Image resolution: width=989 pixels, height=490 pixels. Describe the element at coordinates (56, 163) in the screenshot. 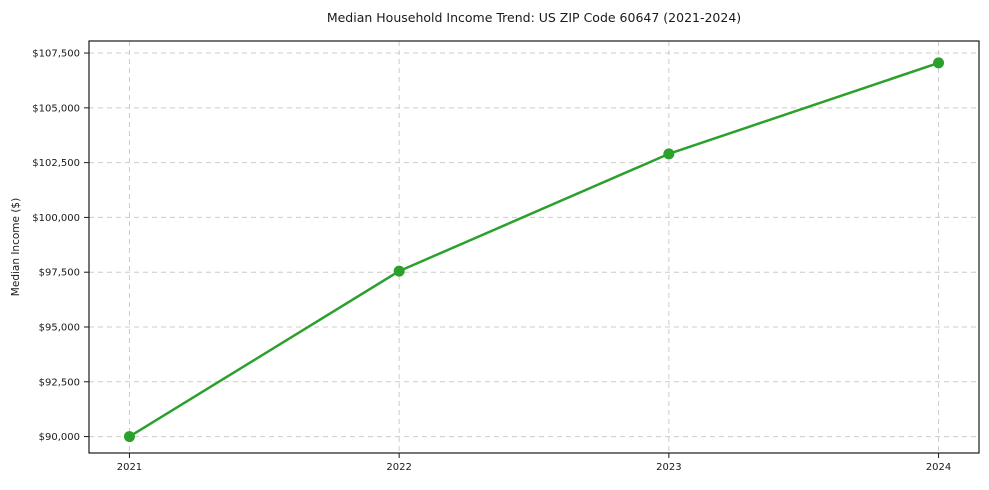

I see `y-tick-label: $102,500` at that location.